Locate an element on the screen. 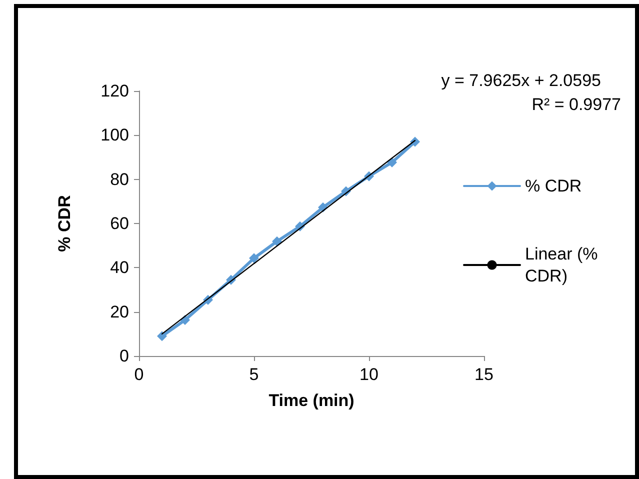  x-tick-label: 5 is located at coordinates (254, 374).